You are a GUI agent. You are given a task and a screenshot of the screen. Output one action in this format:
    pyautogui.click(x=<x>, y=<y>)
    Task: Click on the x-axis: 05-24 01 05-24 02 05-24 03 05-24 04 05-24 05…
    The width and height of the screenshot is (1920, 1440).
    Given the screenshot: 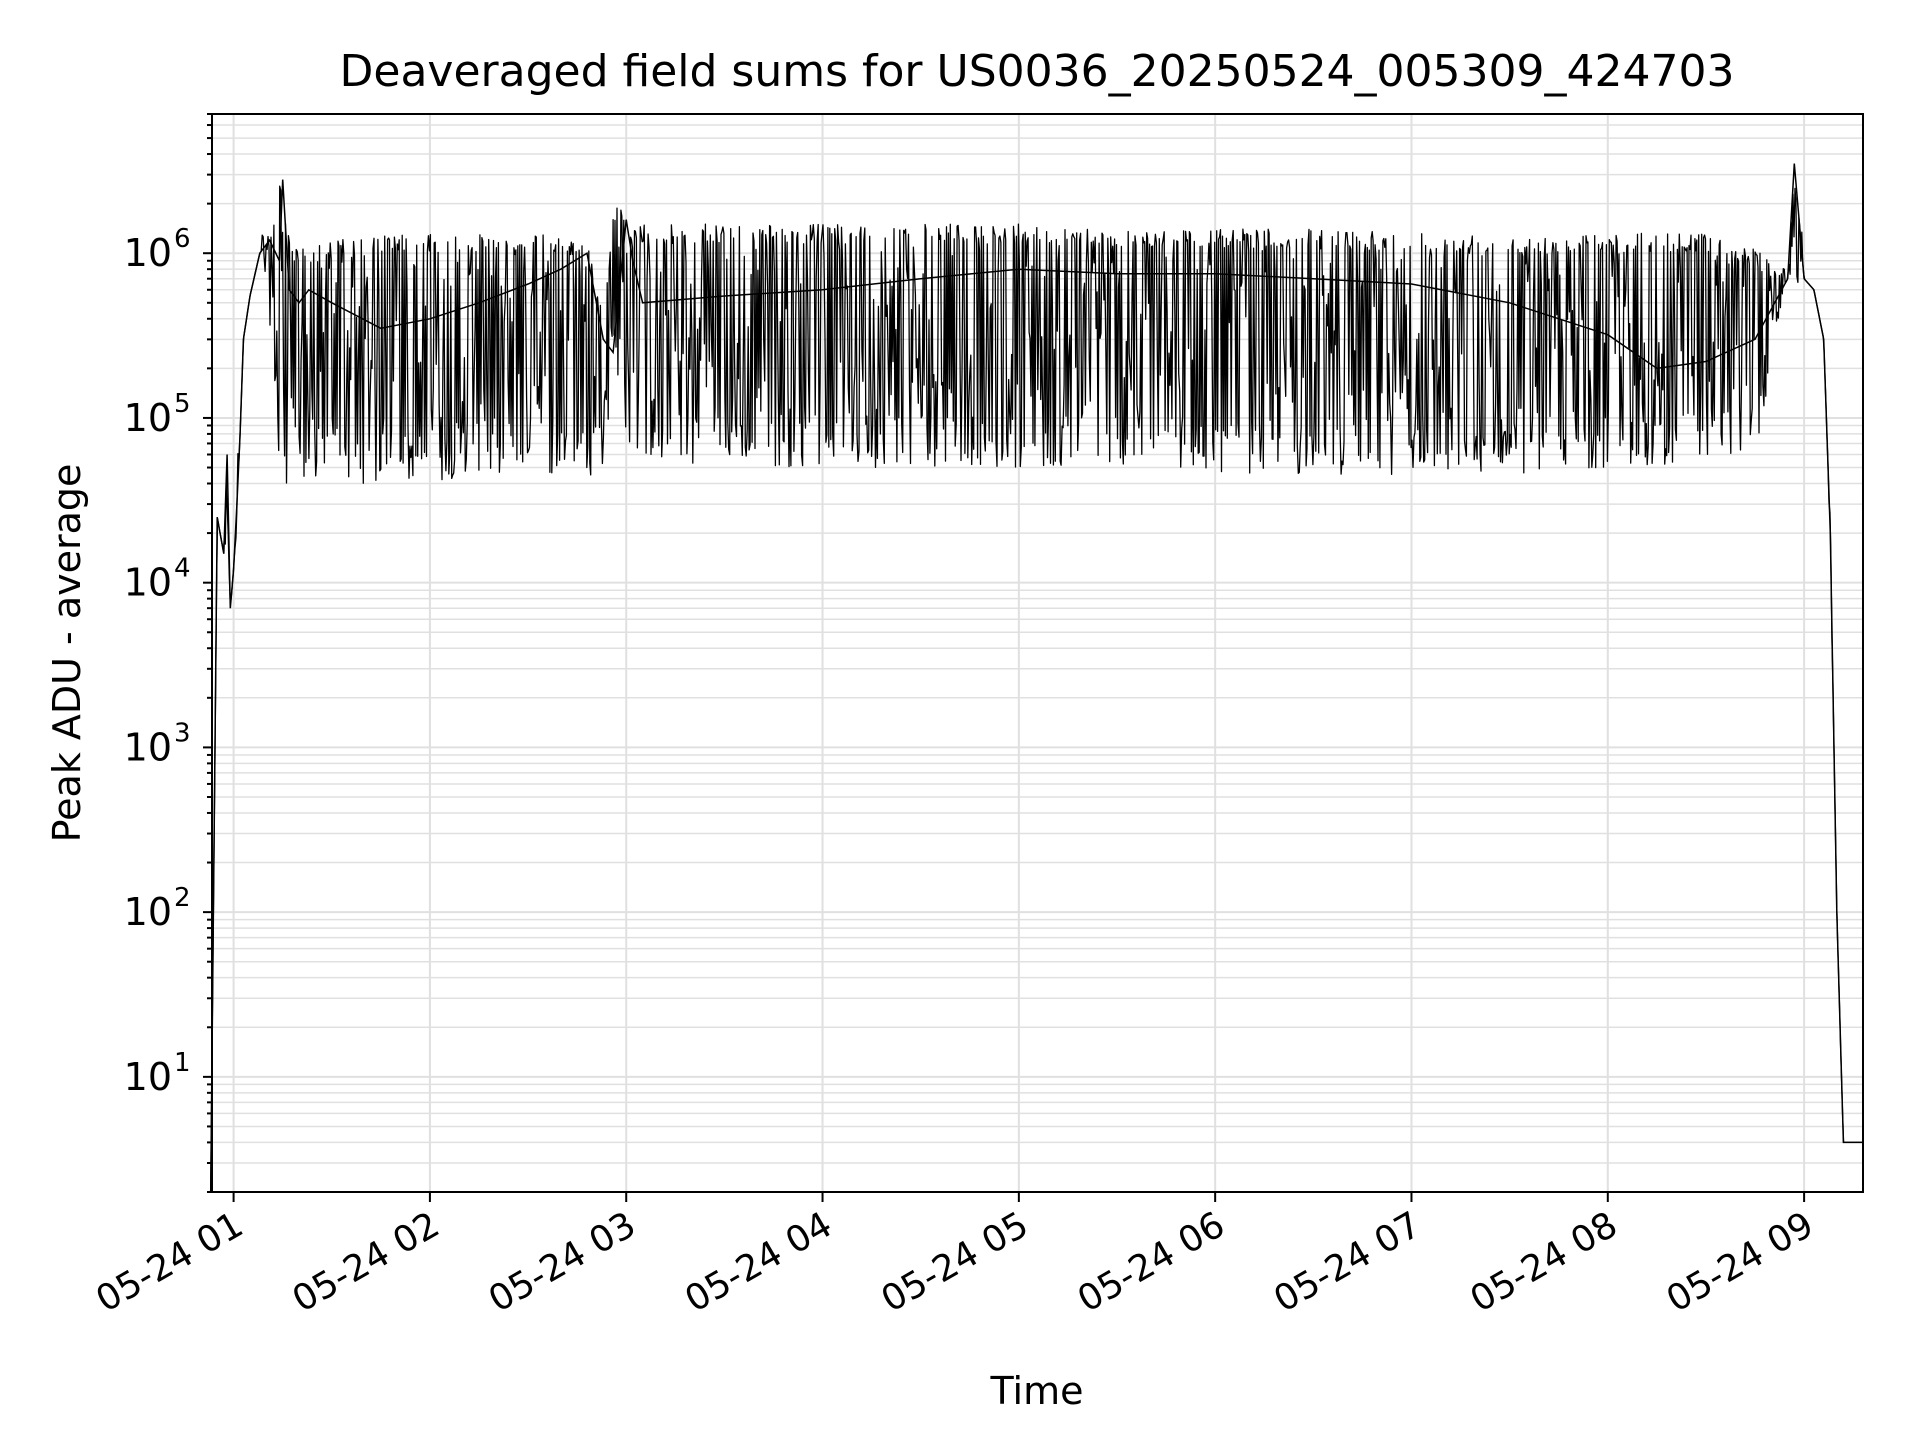 What is the action you would take?
    pyautogui.click(x=955, y=1256)
    